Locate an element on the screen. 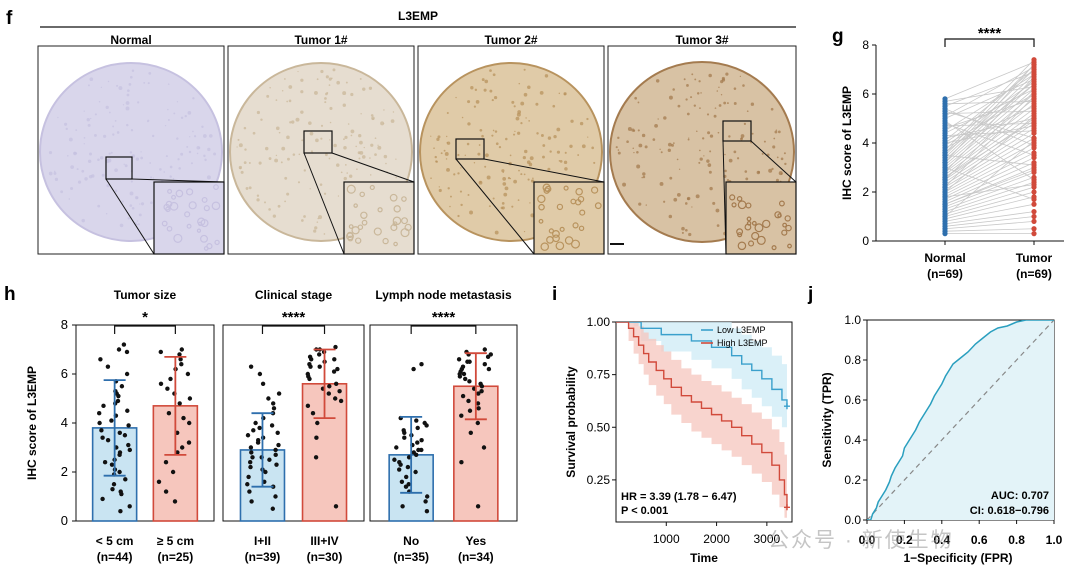  g-significance-bracket is located at coordinates (989, 42).